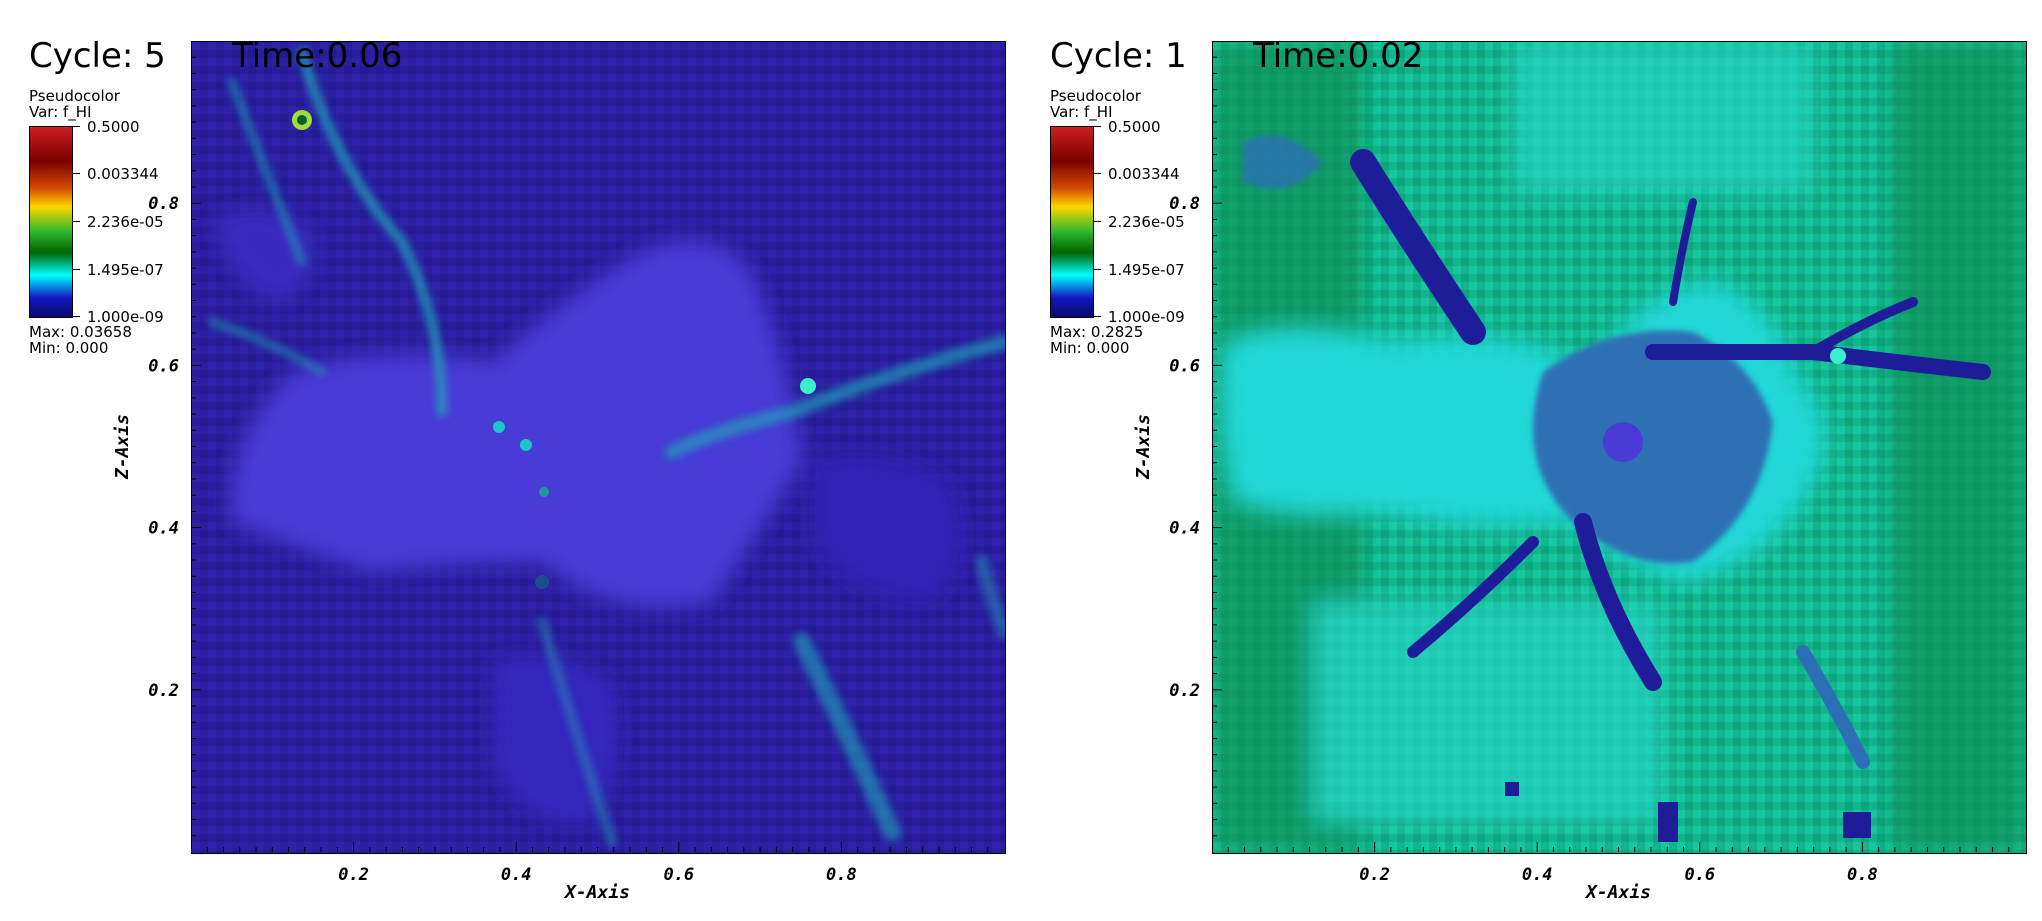 The height and width of the screenshot is (921, 2042). I want to click on time-label: Time:0.02, so click(1338, 56).